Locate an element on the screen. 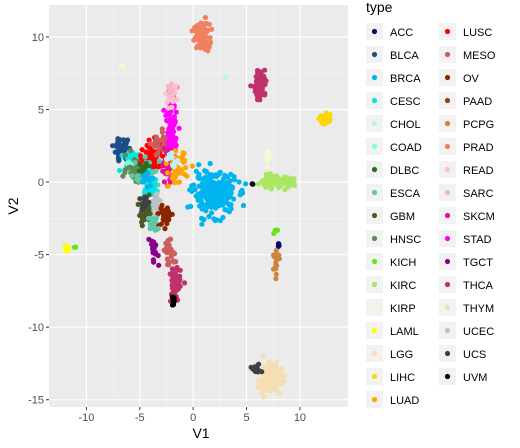  point-laml is located at coordinates (66, 251).